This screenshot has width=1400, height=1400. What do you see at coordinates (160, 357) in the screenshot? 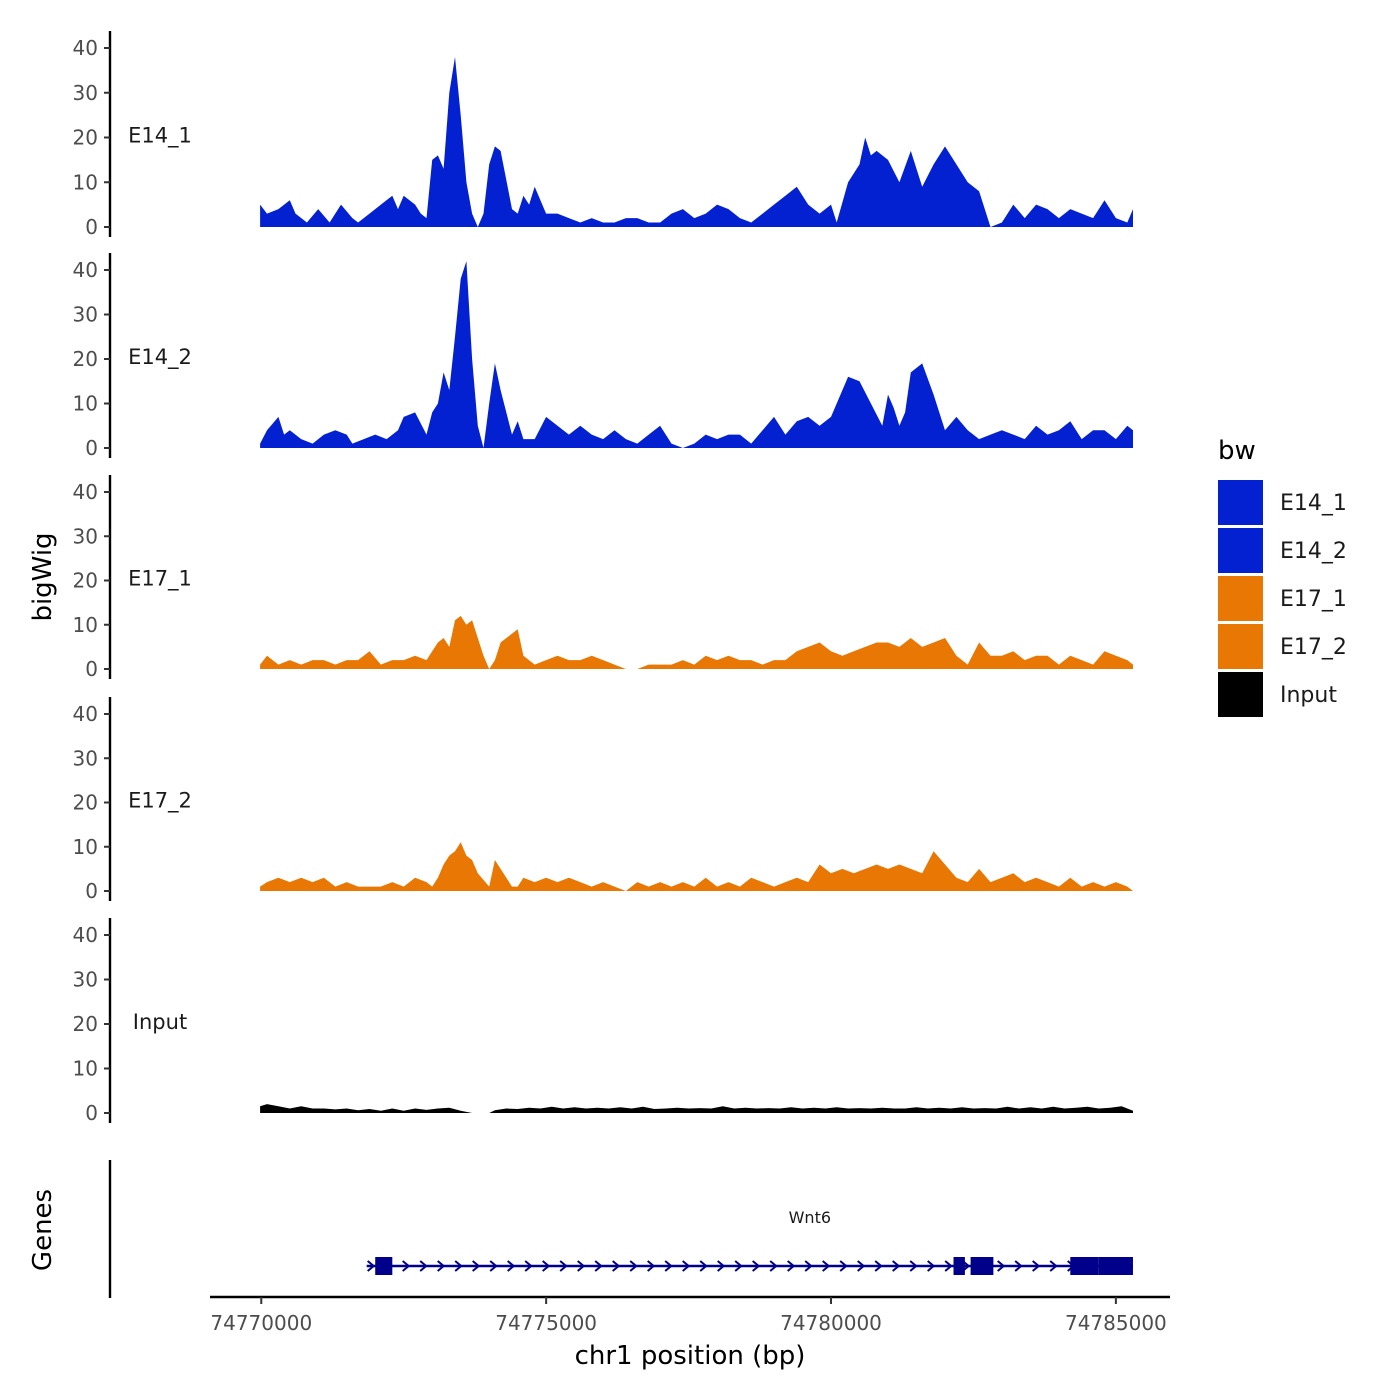
I see `track-label: E14_2` at bounding box center [160, 357].